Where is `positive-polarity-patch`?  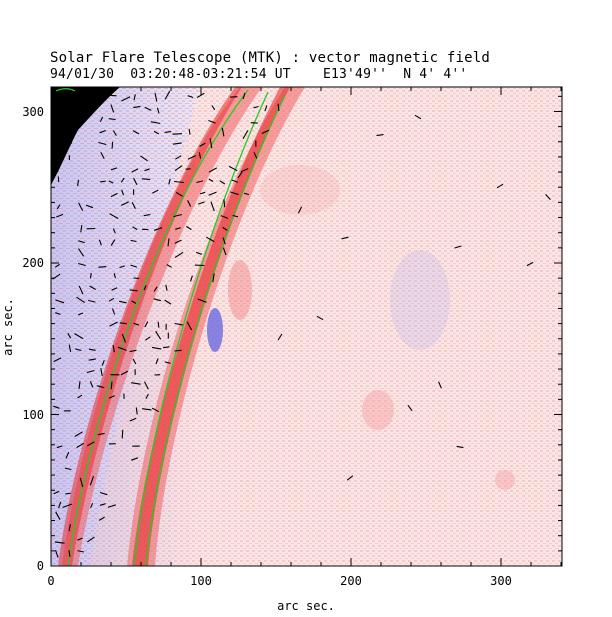 positive-polarity-patch is located at coordinates (505, 480).